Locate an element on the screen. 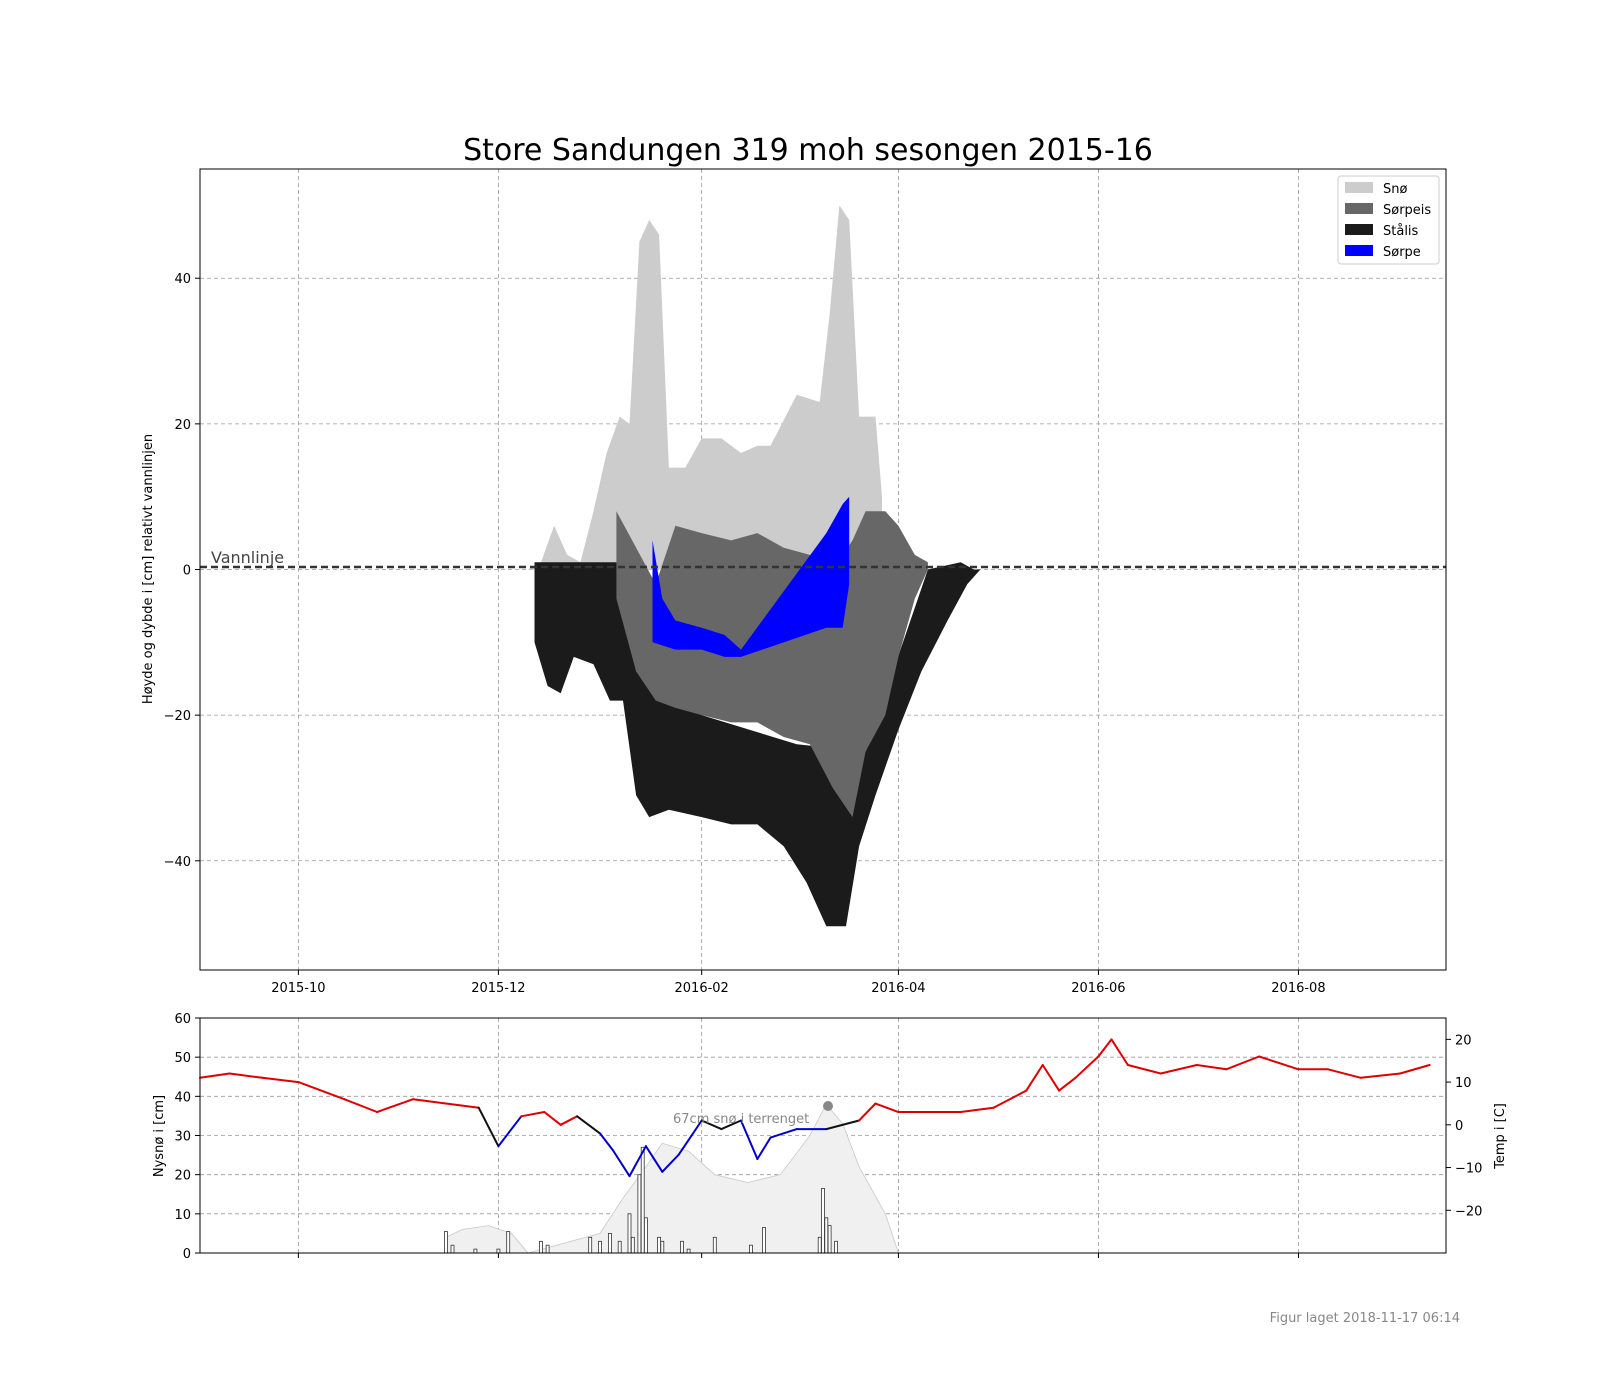 The height and width of the screenshot is (1400, 1600). main-y-tick-label-3: 20 is located at coordinates (182, 425).